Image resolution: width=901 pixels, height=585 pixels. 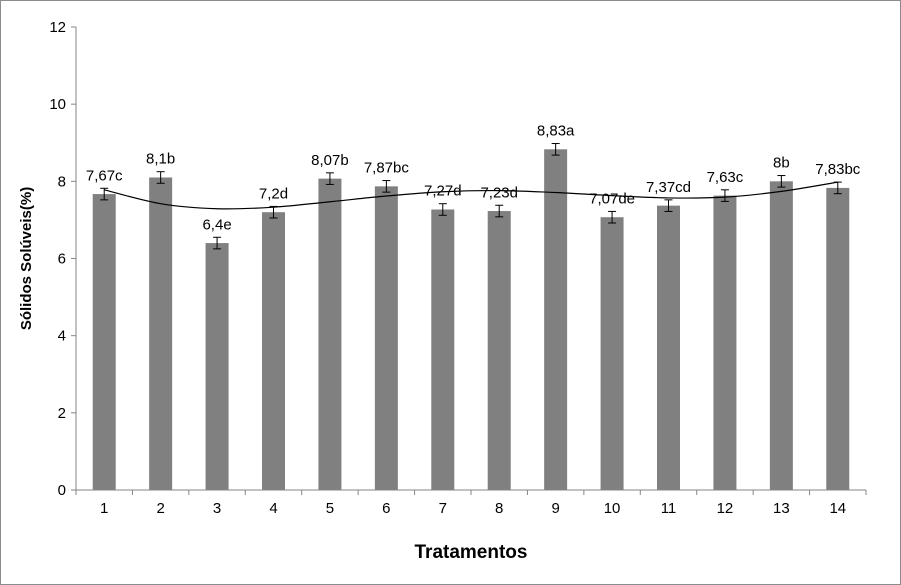 I want to click on x-tick-label: 9, so click(x=555, y=508).